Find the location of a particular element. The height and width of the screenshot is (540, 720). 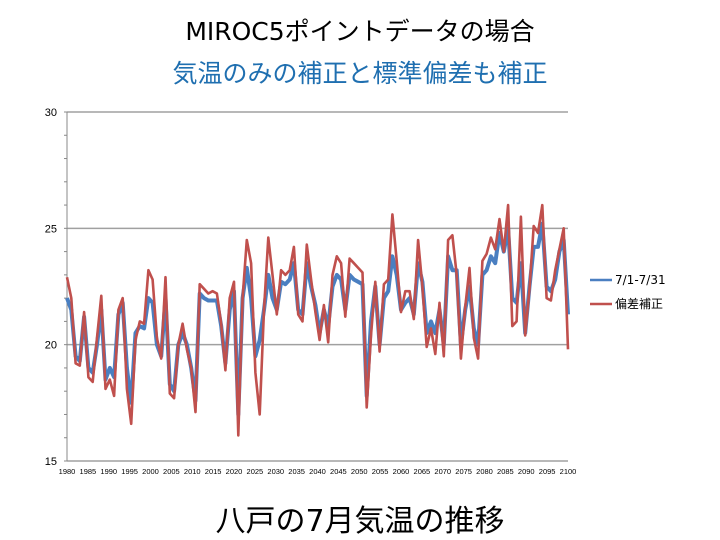

x-tick-label: 2020 is located at coordinates (234, 471).